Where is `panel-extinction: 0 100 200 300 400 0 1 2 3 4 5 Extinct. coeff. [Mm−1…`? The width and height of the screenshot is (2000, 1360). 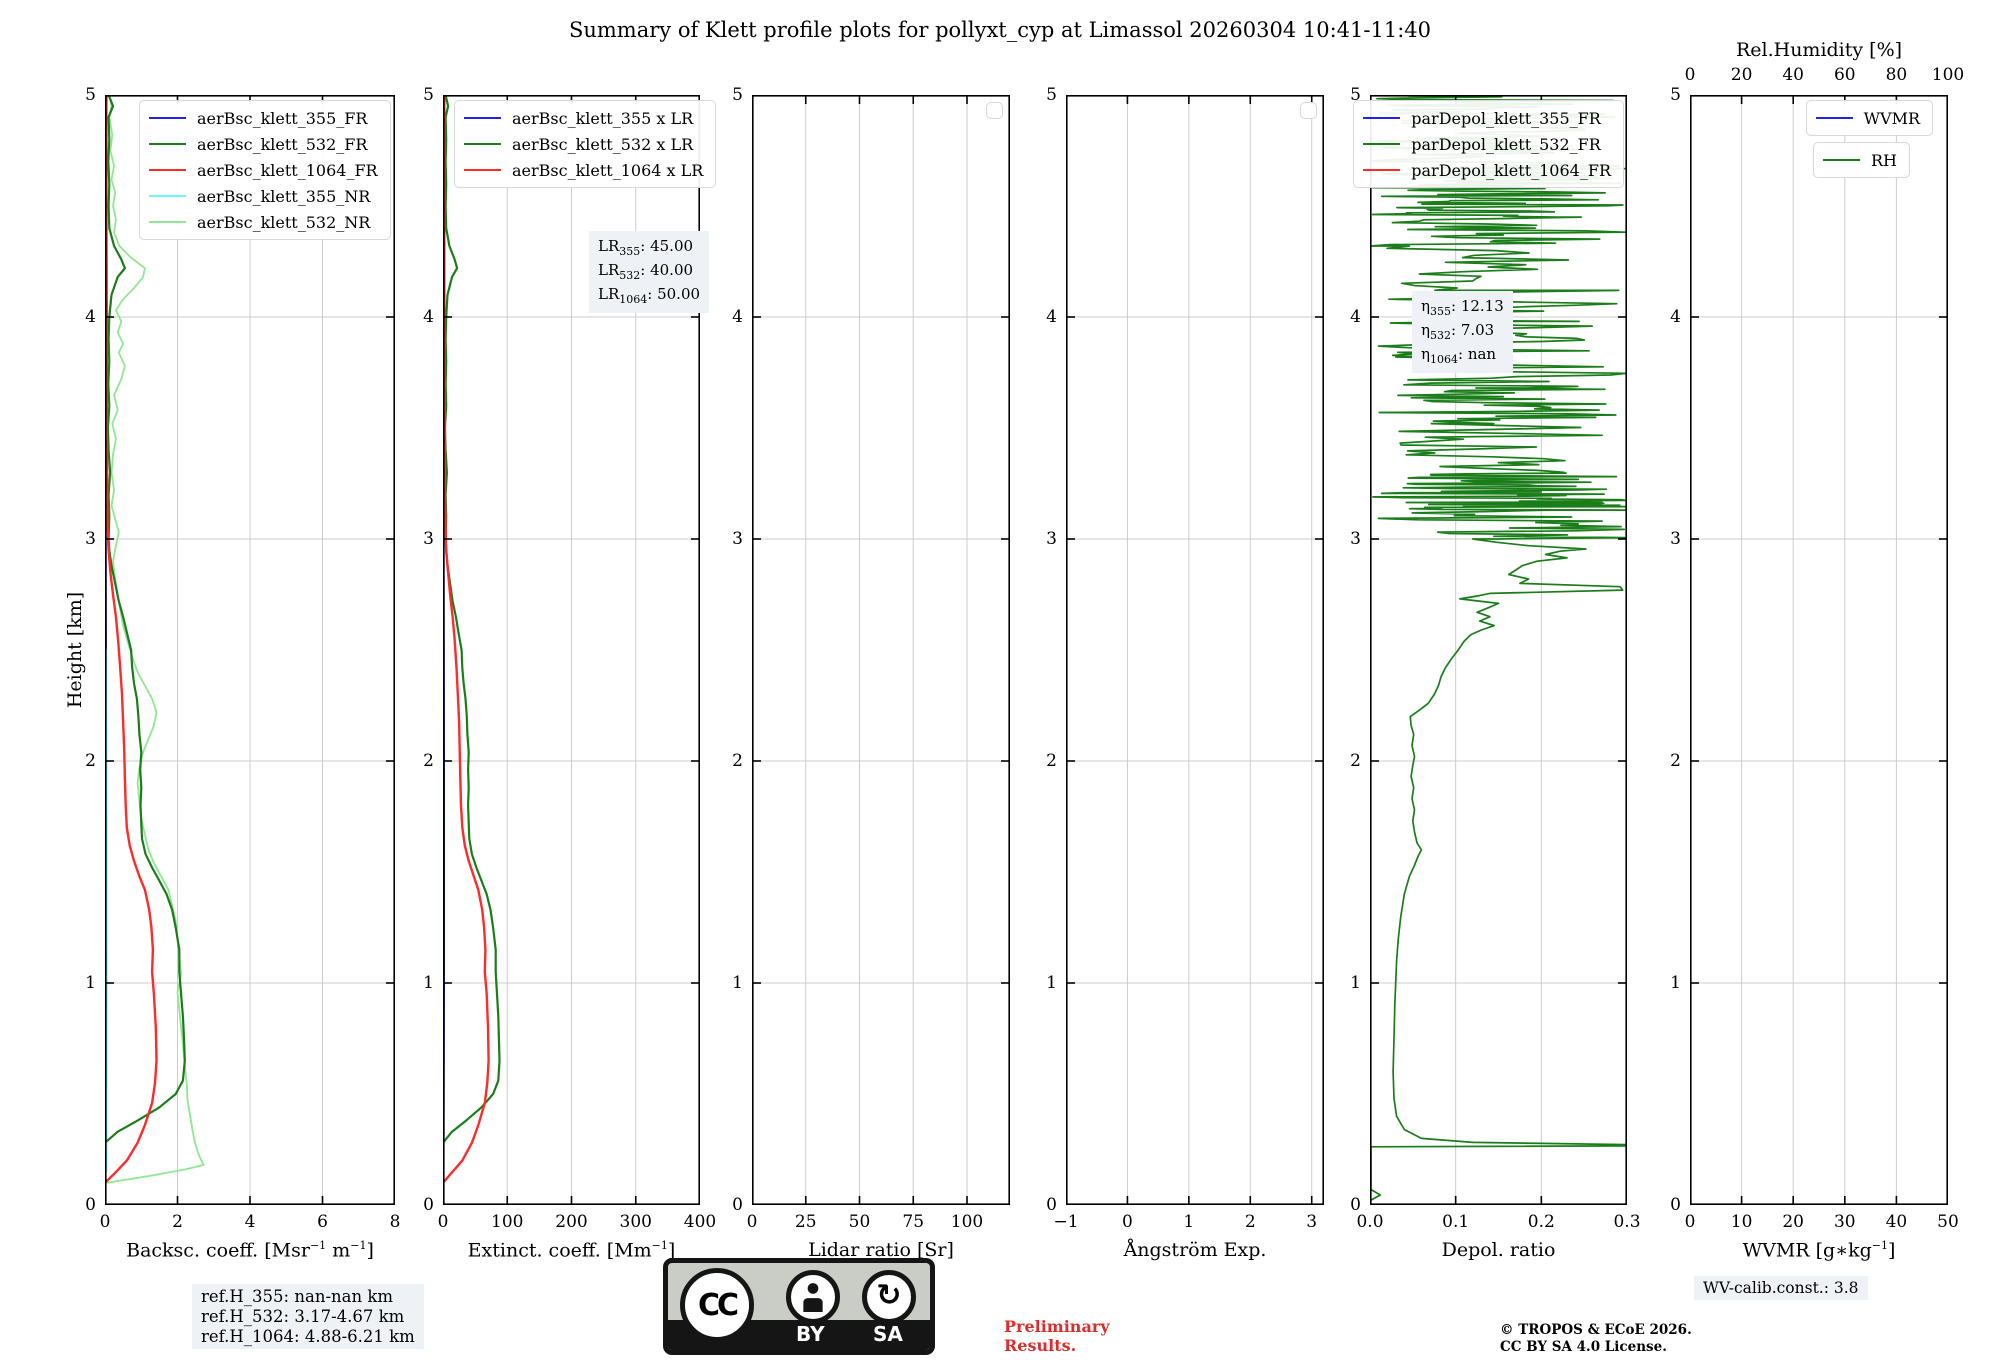 panel-extinction: 0 100 200 300 400 0 1 2 3 4 5 Extinct. coeff. [Mm−1… is located at coordinates (570, 673).